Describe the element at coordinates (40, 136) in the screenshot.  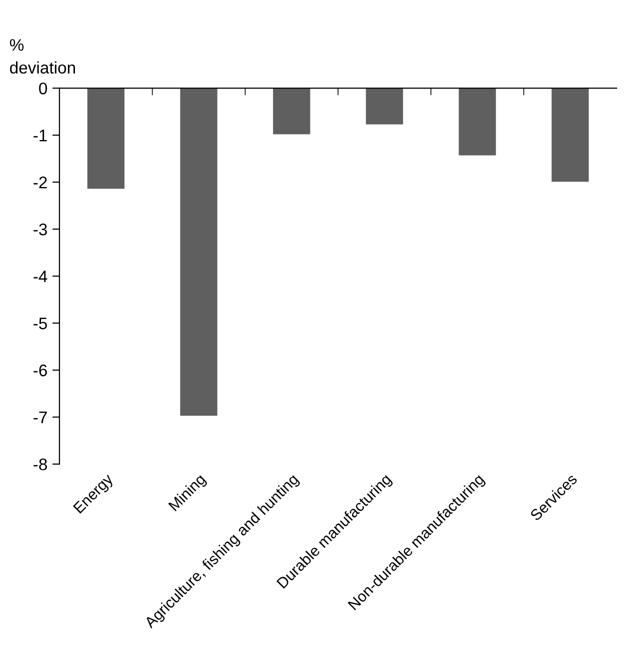
I see `y-tick-label: -1` at that location.